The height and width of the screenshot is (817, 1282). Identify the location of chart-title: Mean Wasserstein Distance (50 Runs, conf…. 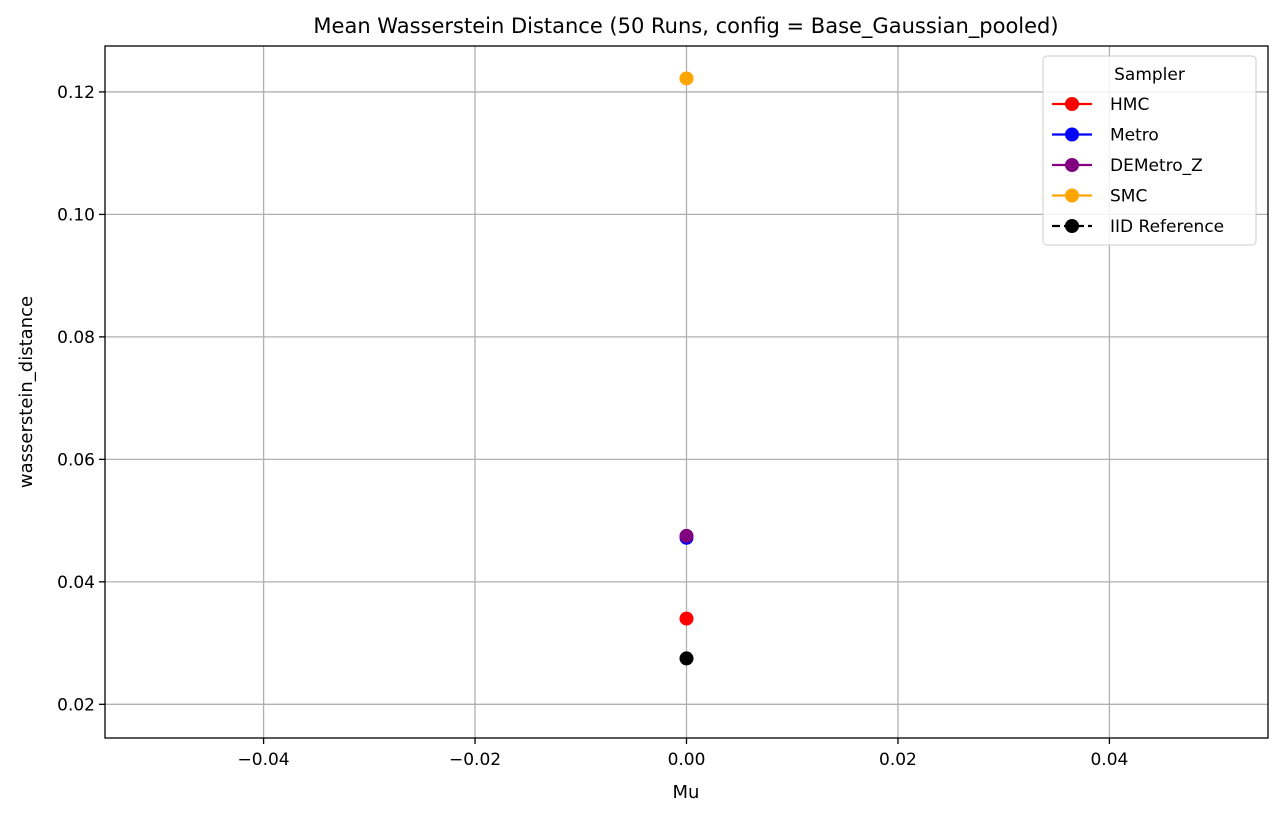
(685, 26).